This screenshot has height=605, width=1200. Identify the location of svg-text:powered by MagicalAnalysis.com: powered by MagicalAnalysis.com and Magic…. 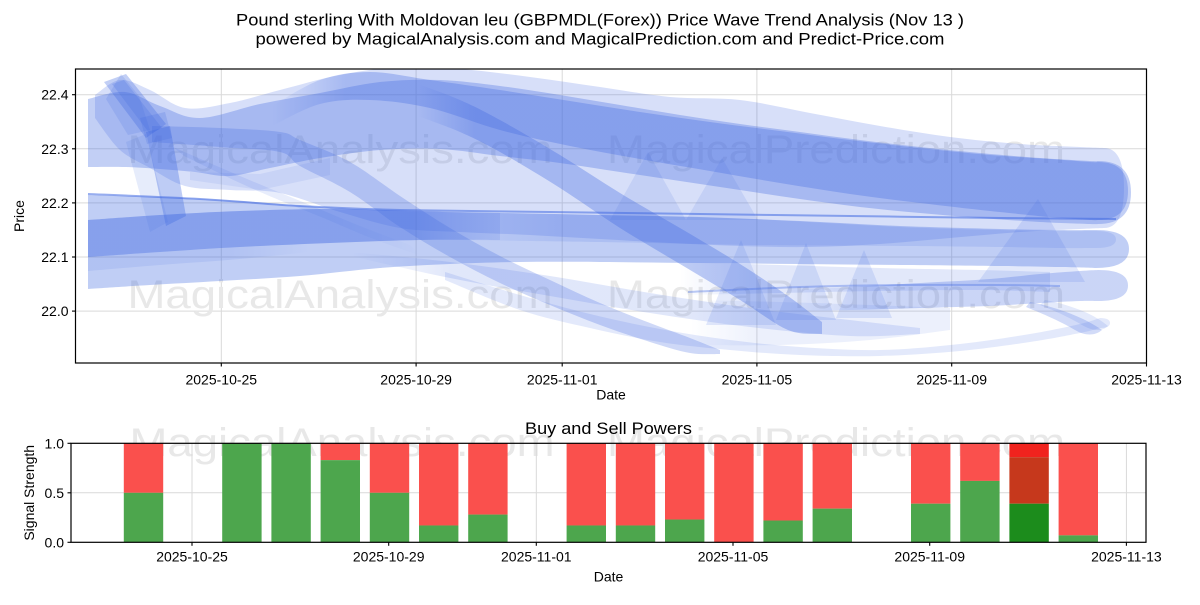
(600, 39).